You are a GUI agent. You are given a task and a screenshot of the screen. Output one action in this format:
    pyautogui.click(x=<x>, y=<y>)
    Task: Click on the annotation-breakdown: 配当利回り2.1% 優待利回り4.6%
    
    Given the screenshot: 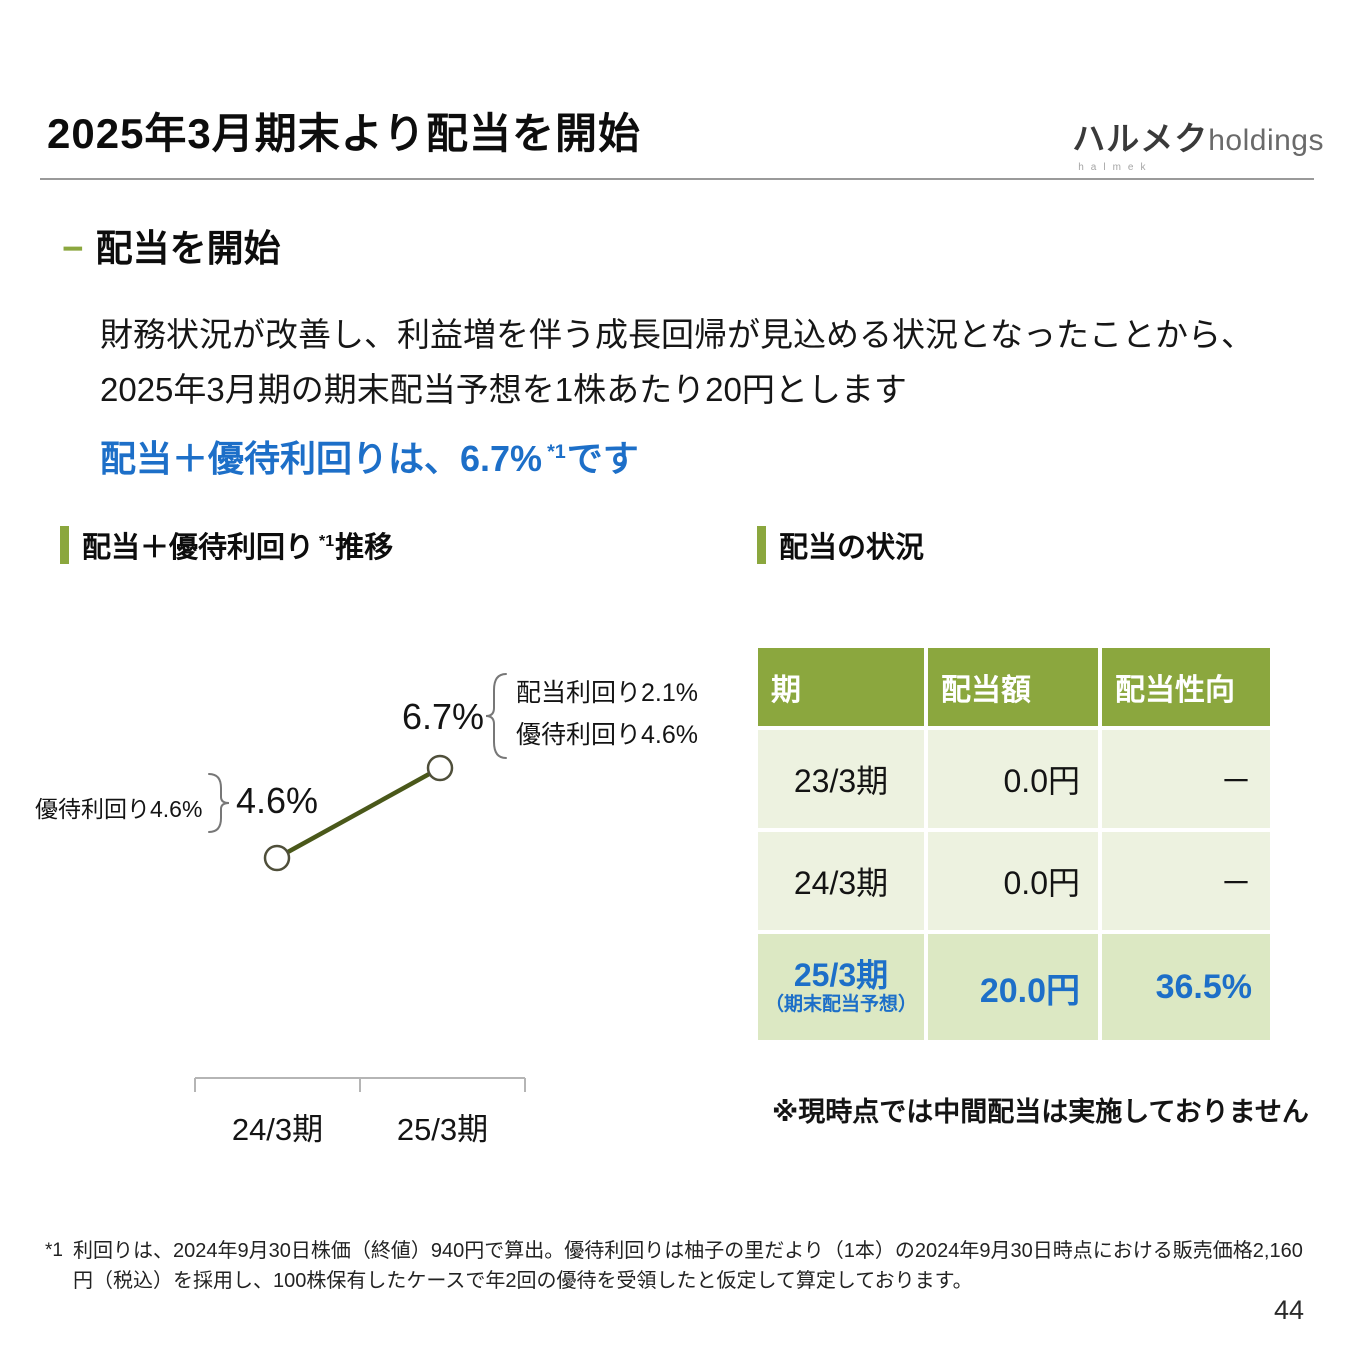 What is the action you would take?
    pyautogui.click(x=607, y=714)
    